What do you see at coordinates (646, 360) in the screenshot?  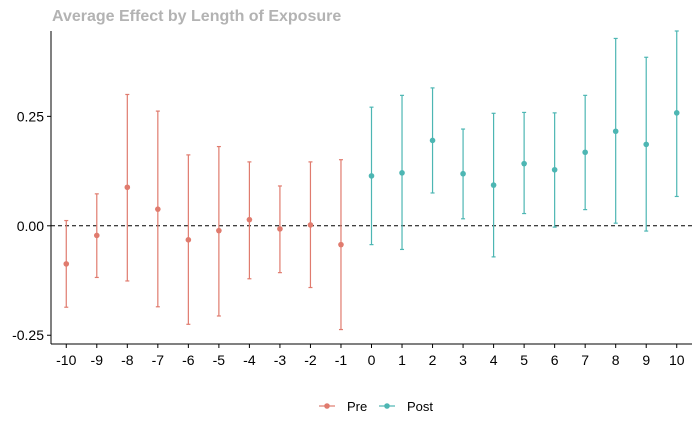 I see `x-tick-label: 9` at bounding box center [646, 360].